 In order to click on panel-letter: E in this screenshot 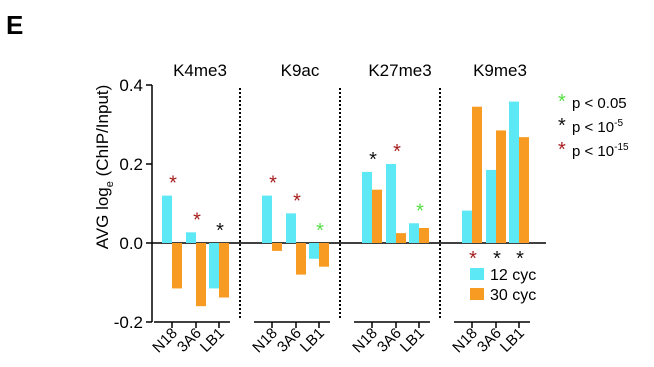, I will do `click(15, 25)`.